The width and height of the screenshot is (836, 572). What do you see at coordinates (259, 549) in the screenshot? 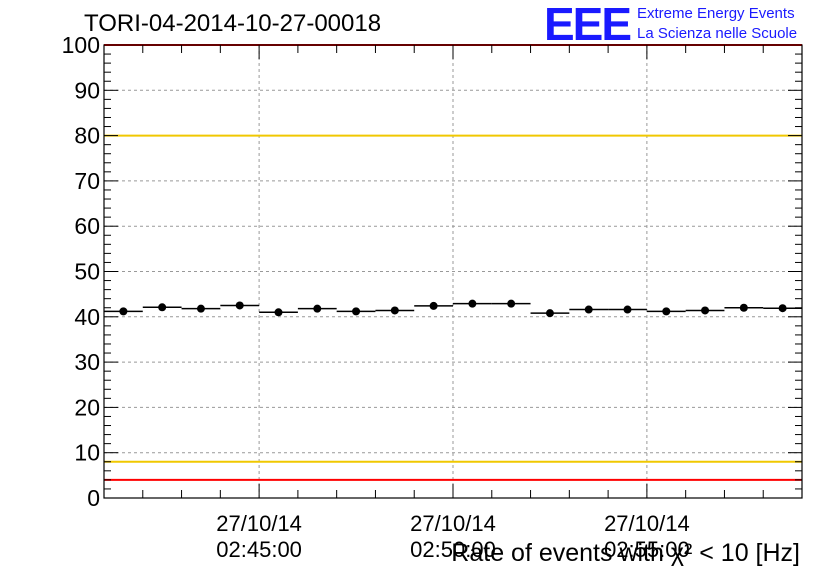
I see `x-tick-label-time: 02:45:00` at bounding box center [259, 549].